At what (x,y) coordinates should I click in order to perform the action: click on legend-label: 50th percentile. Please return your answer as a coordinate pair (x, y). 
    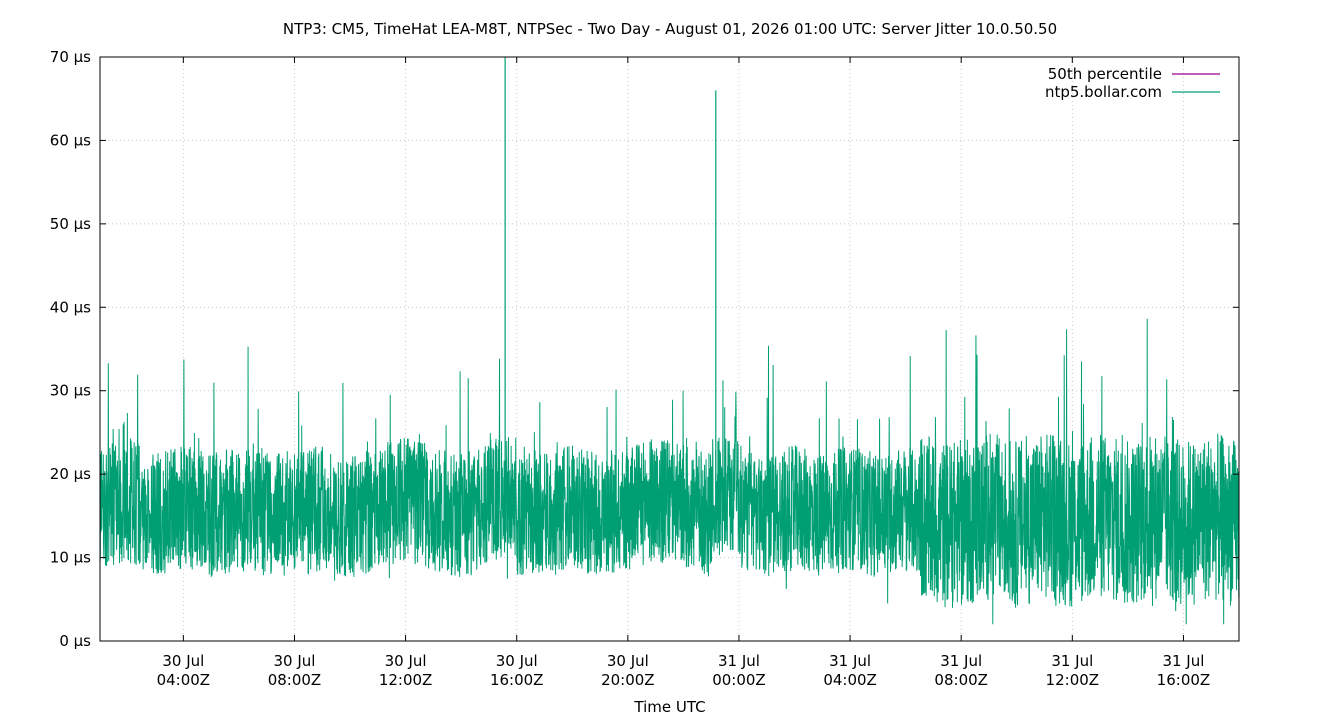
    Looking at the image, I should click on (1105, 74).